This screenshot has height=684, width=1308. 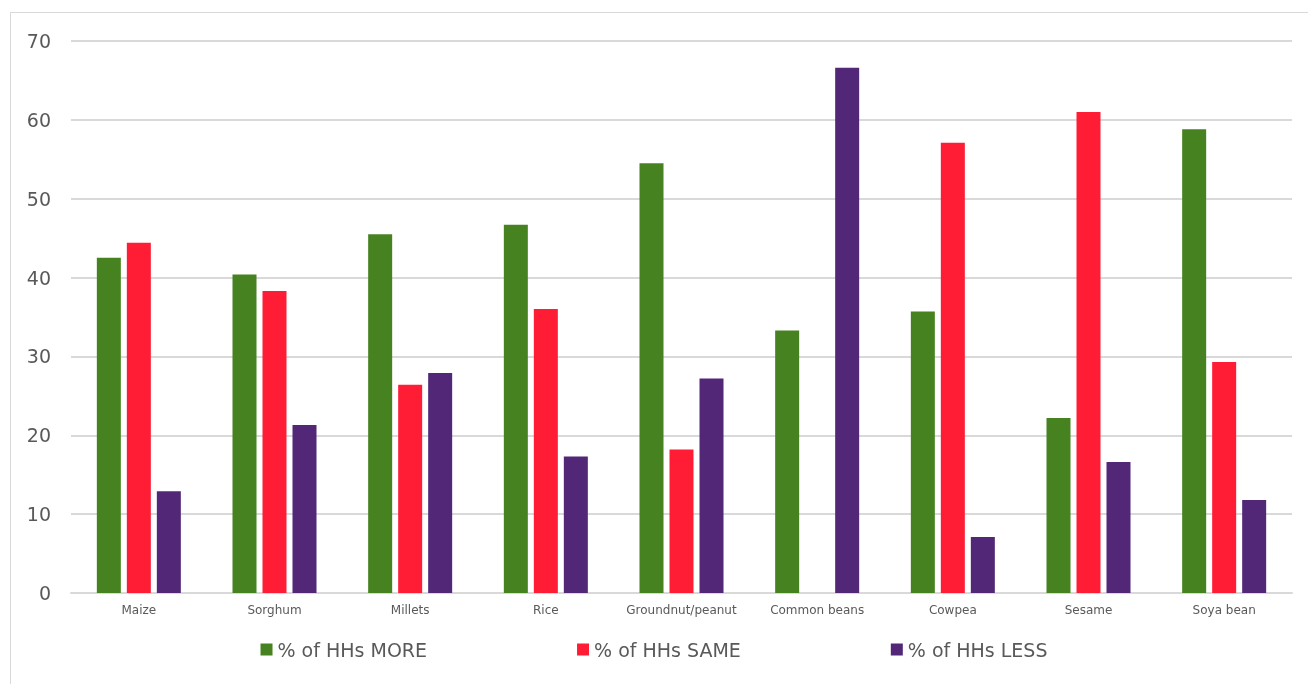 What do you see at coordinates (1088, 610) in the screenshot?
I see `x-tick-label: Sesame` at bounding box center [1088, 610].